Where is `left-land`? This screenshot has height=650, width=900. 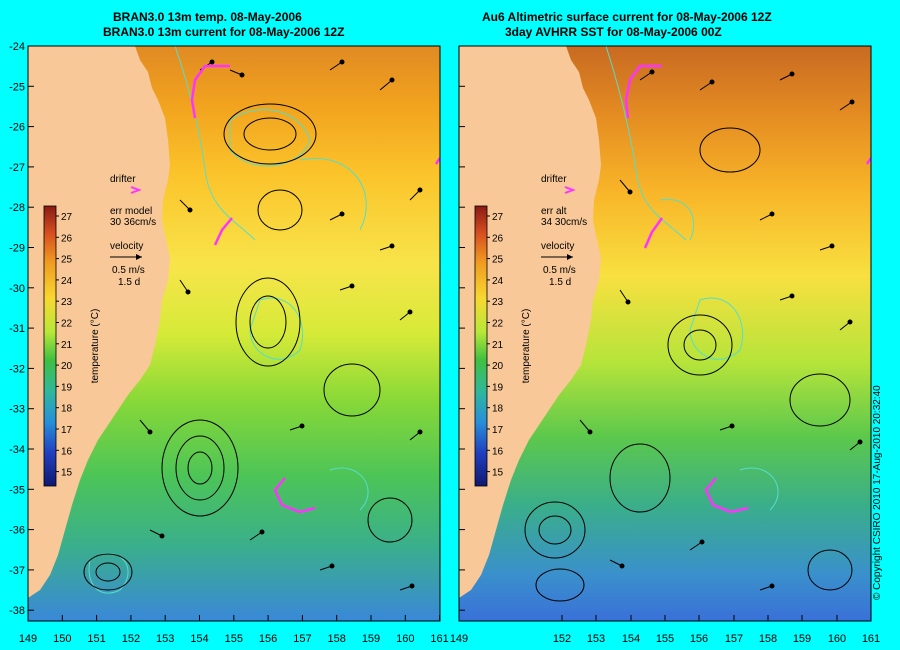 left-land is located at coordinates (99, 322).